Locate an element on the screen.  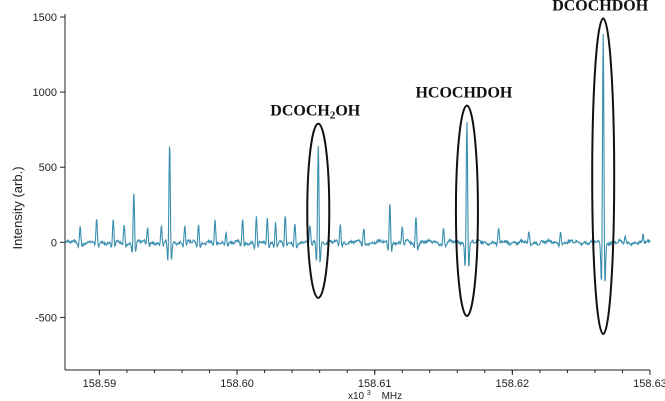
x-axis-multiplier-exponent: 3 is located at coordinates (369, 393).